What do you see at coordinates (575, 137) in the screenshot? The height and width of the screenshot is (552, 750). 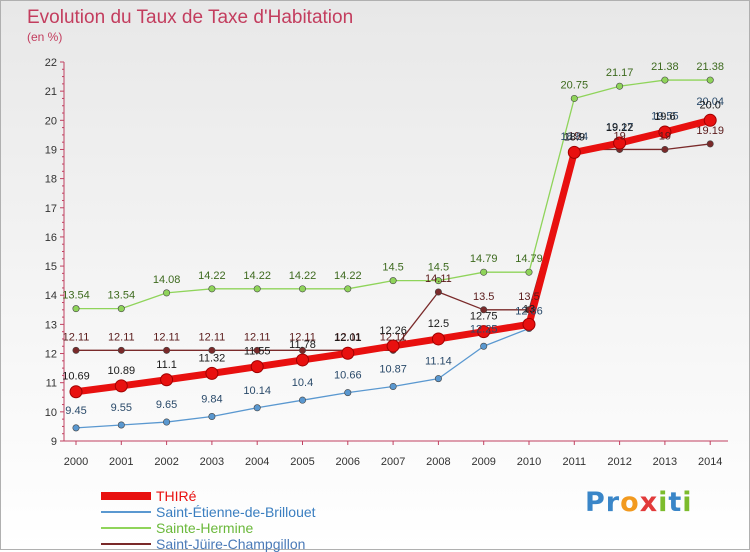 I see `data-label: 18.84` at bounding box center [575, 137].